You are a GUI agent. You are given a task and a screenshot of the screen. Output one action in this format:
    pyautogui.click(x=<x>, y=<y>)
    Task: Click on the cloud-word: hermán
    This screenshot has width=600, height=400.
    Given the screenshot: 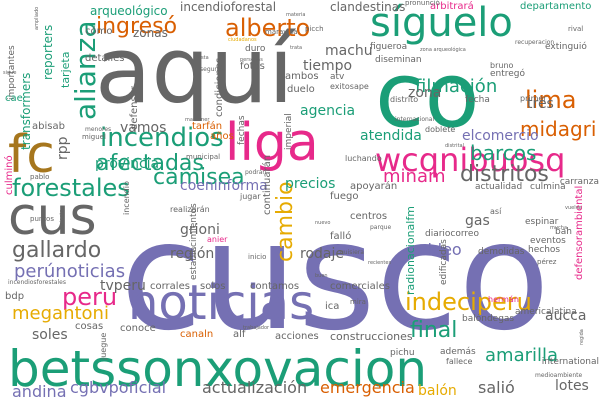 What is the action you would take?
    pyautogui.click(x=503, y=300)
    